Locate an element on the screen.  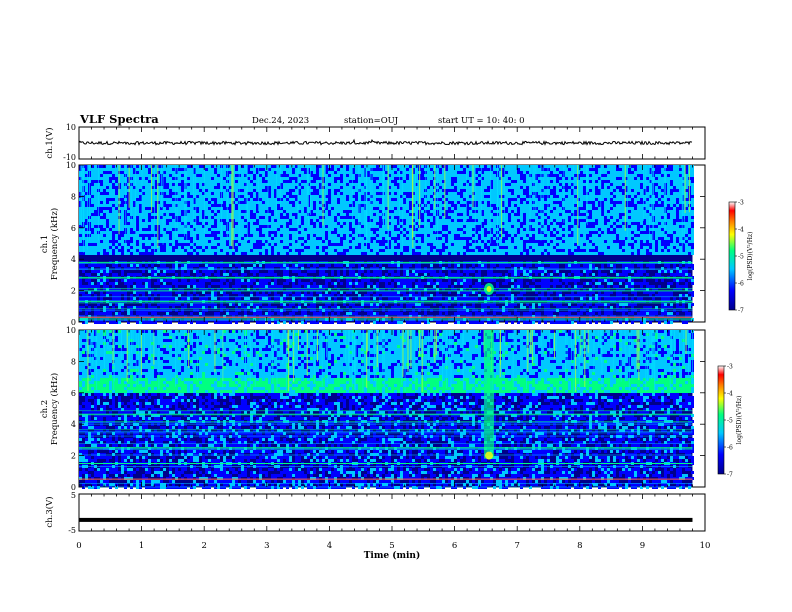
ch2-colorbar-ticks: -3 -4 -5 -6 -7 is located at coordinates (728, 421).